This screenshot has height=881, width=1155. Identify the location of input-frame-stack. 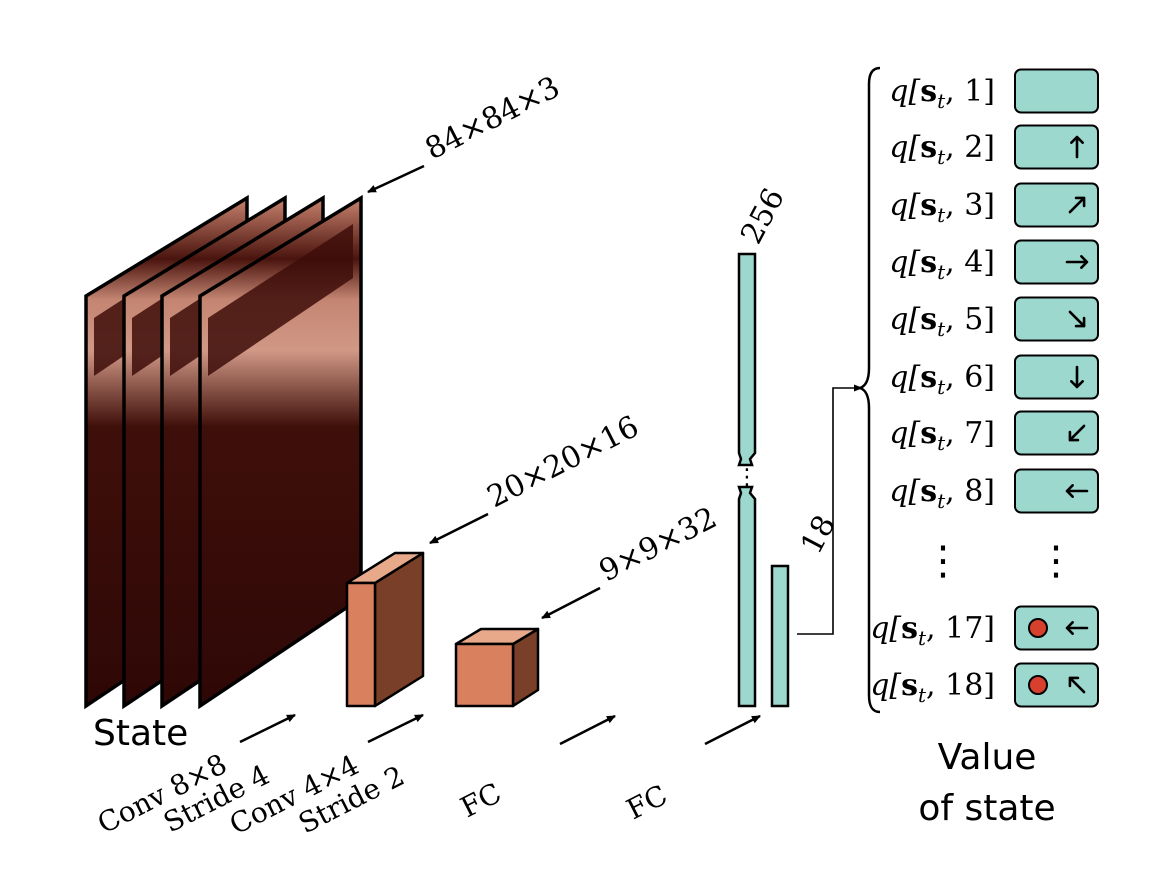
(223, 452).